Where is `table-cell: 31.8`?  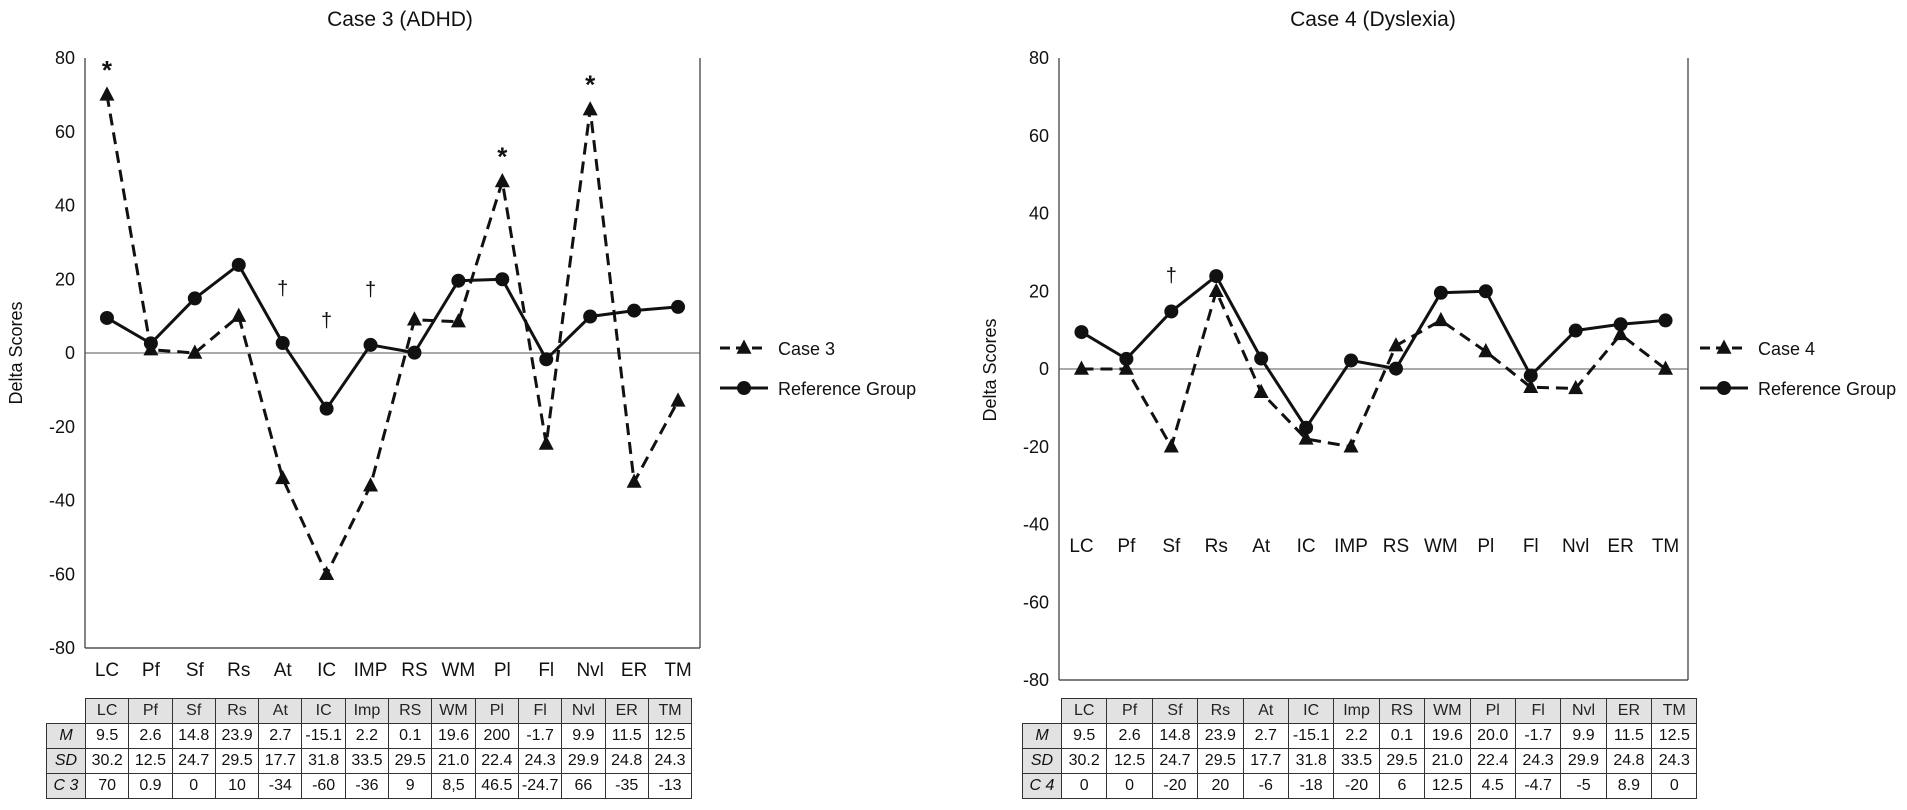
table-cell: 31.8 is located at coordinates (323, 761).